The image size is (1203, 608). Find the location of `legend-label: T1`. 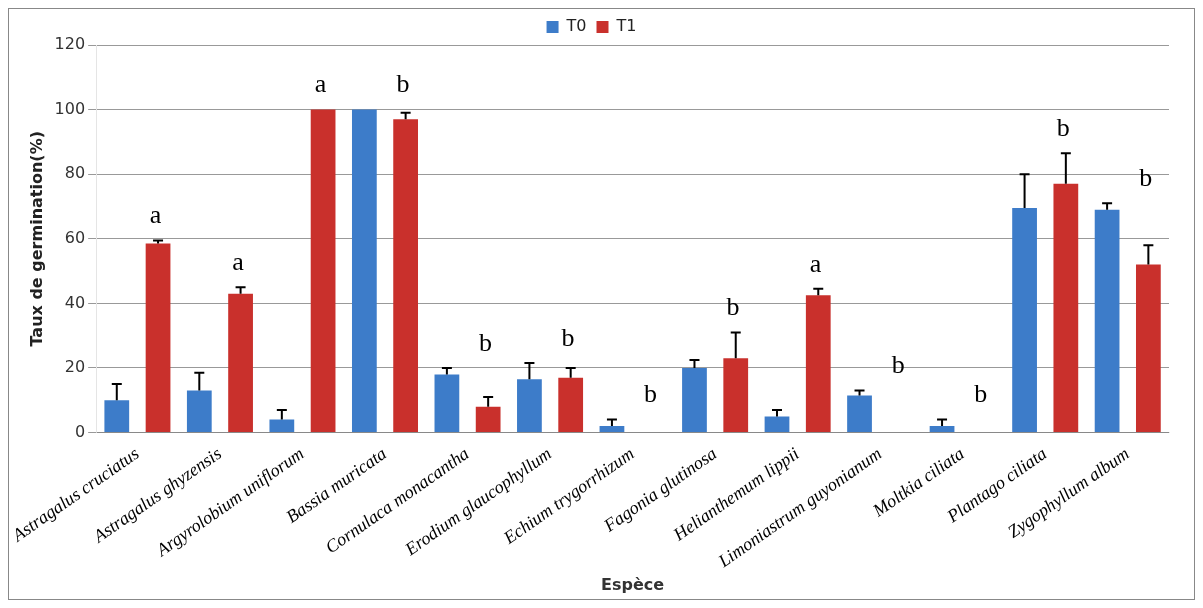

legend-label: T1 is located at coordinates (626, 26).